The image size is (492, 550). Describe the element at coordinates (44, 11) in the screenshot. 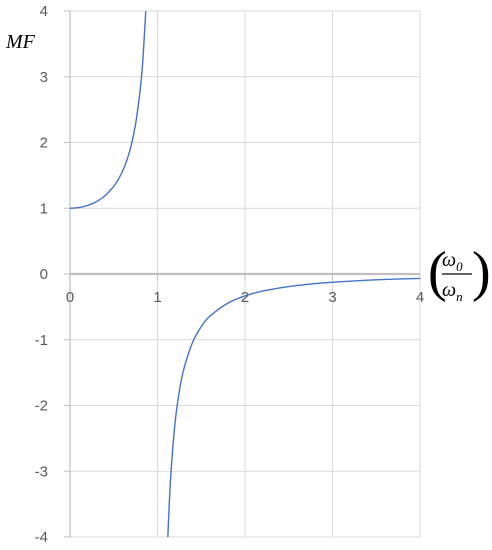

I see `y-tick-label: 4` at that location.